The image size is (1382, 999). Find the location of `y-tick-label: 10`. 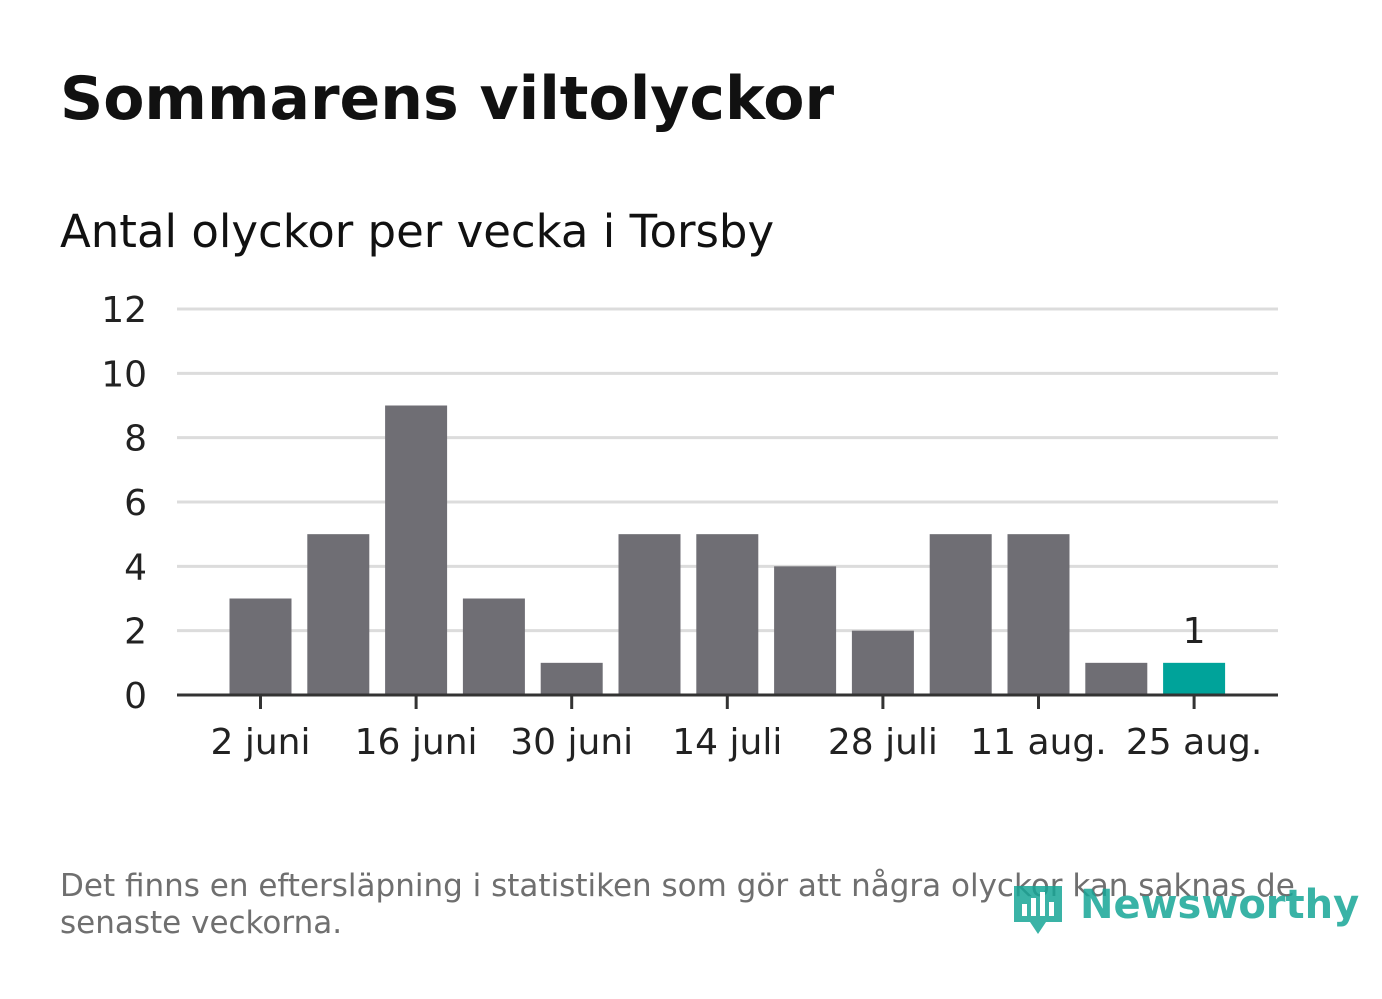

y-tick-label: 10 is located at coordinates (124, 374).